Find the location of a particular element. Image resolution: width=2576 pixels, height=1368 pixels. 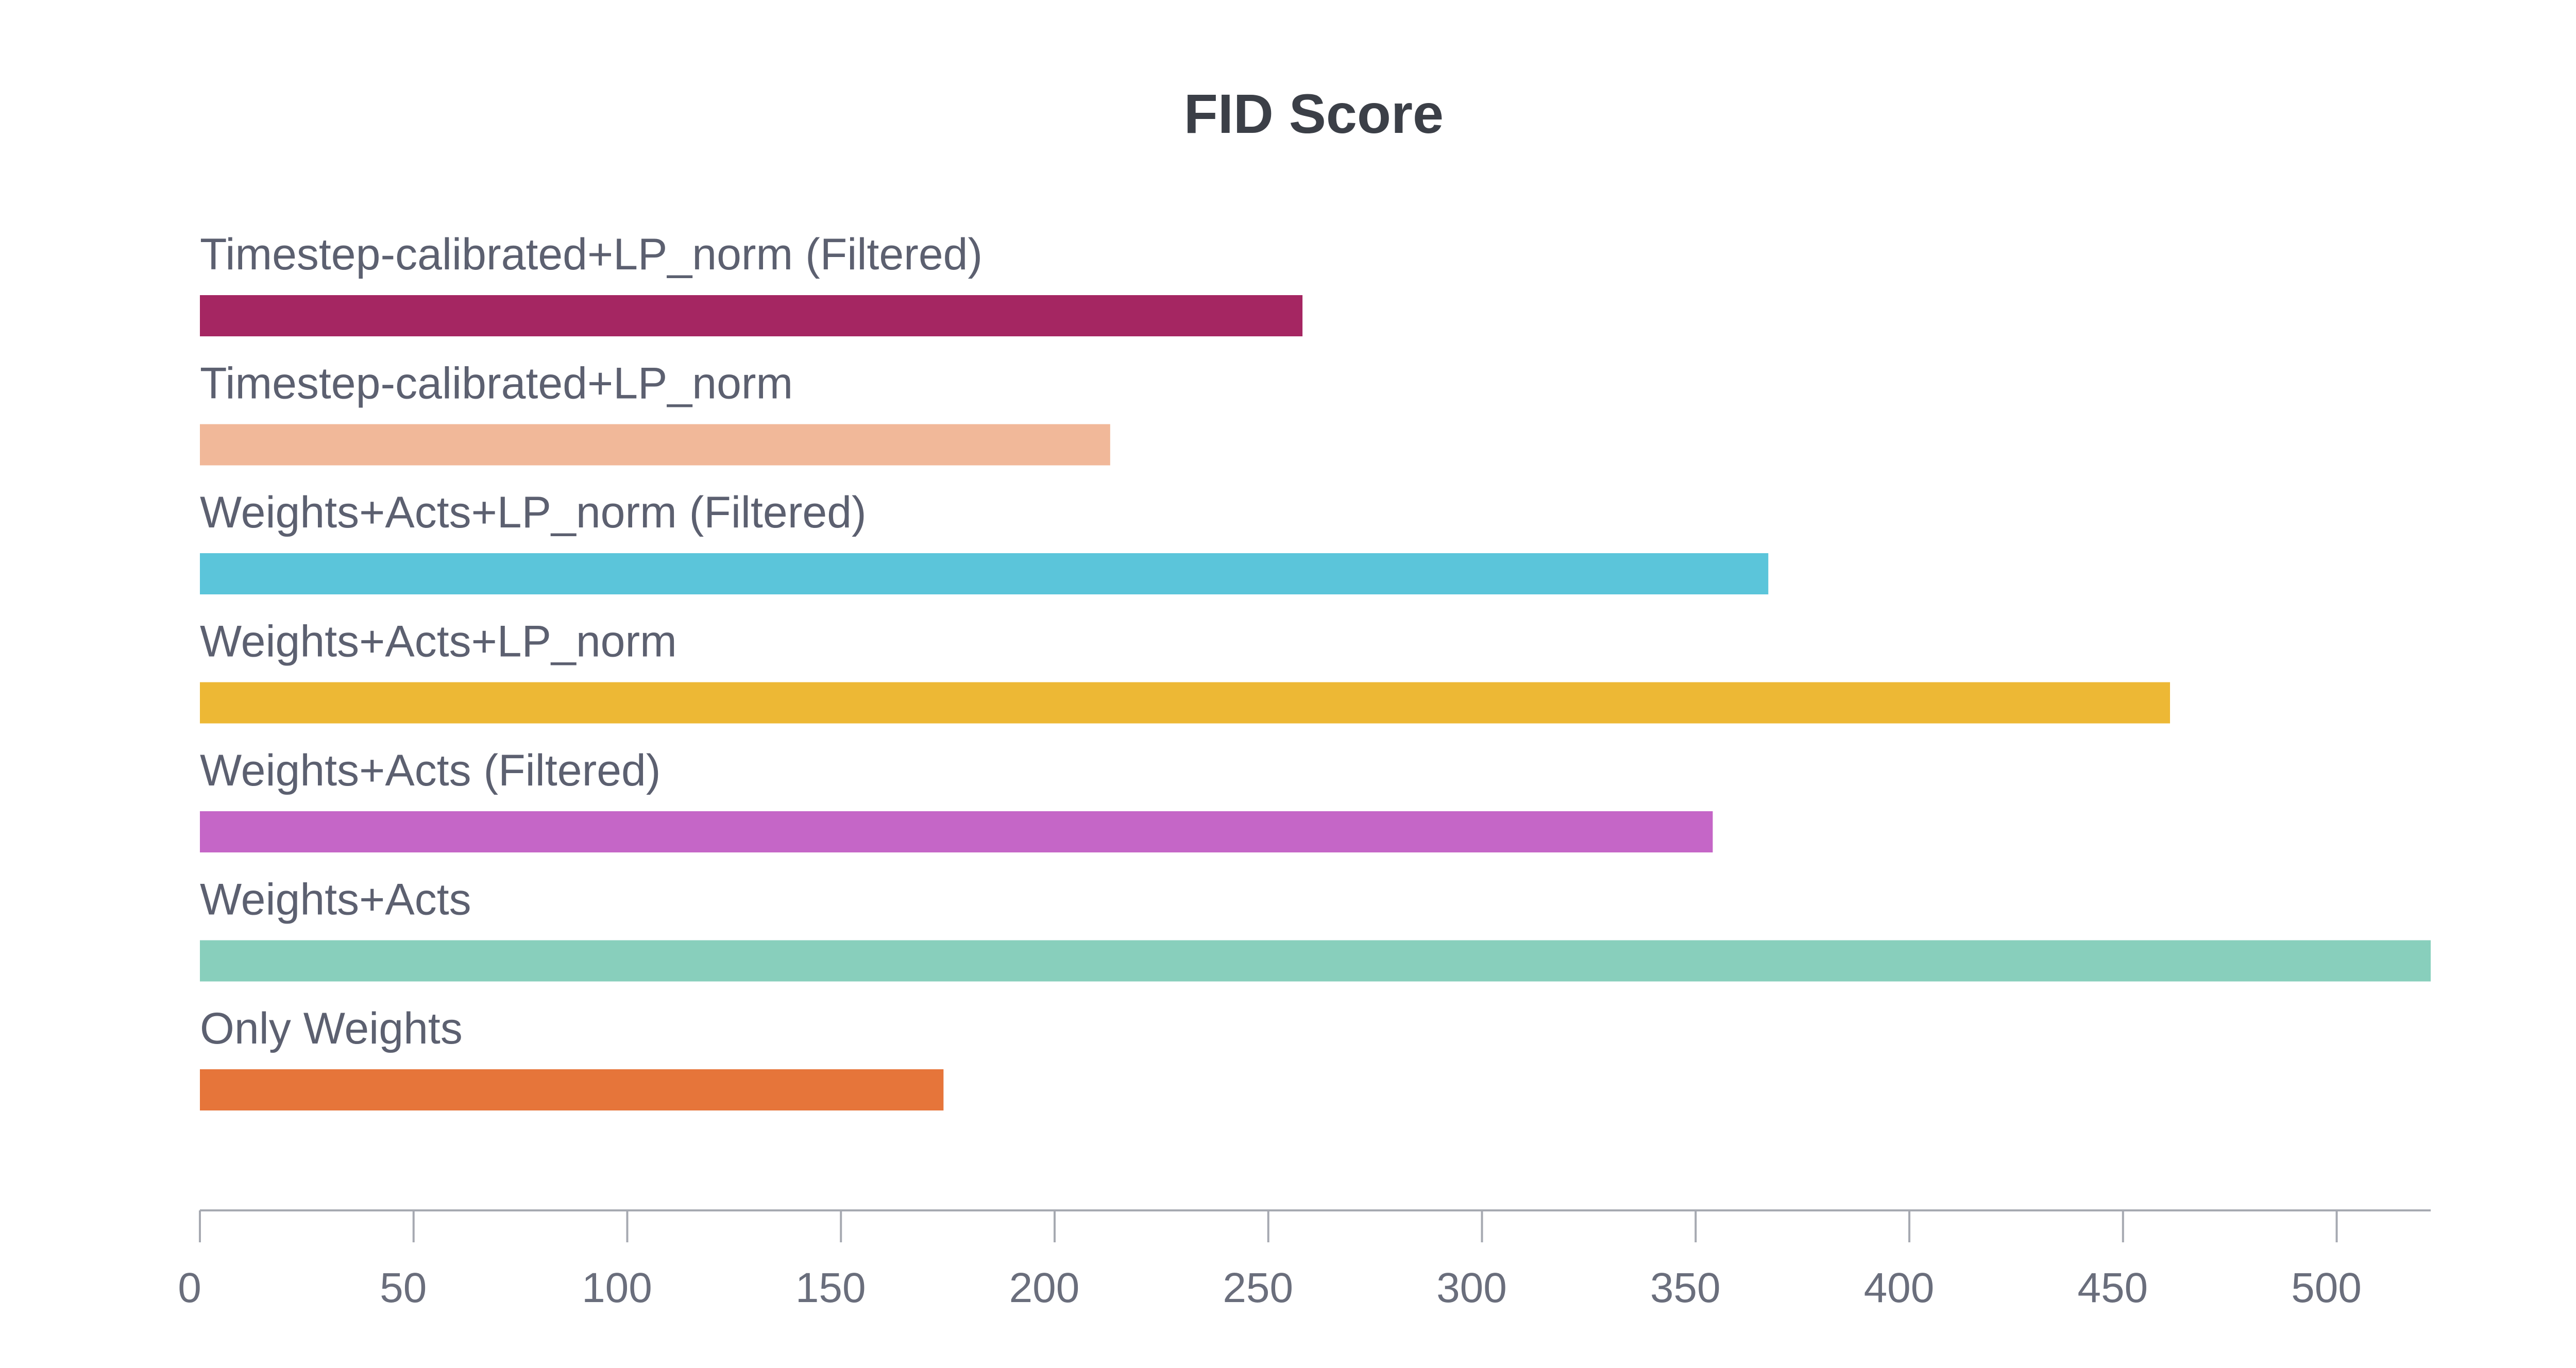

x-axis: 0 50 100 150 200 250 300 350 400 450 500 is located at coordinates (1304, 1260).